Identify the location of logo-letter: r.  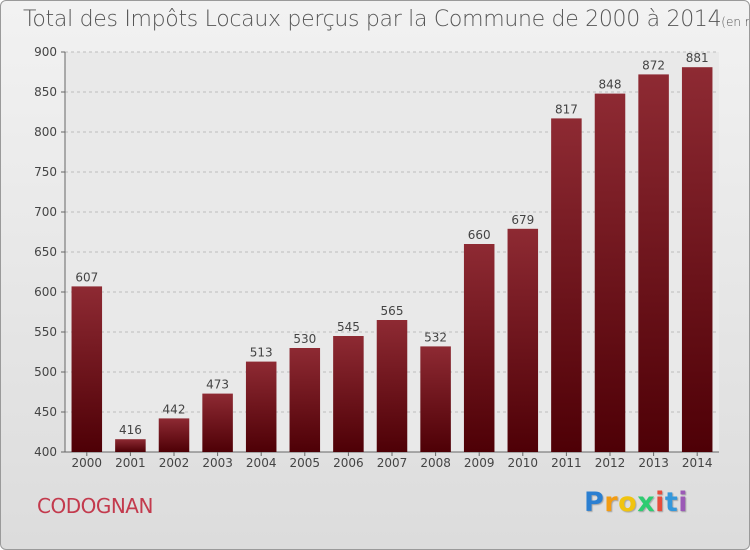
(611, 502).